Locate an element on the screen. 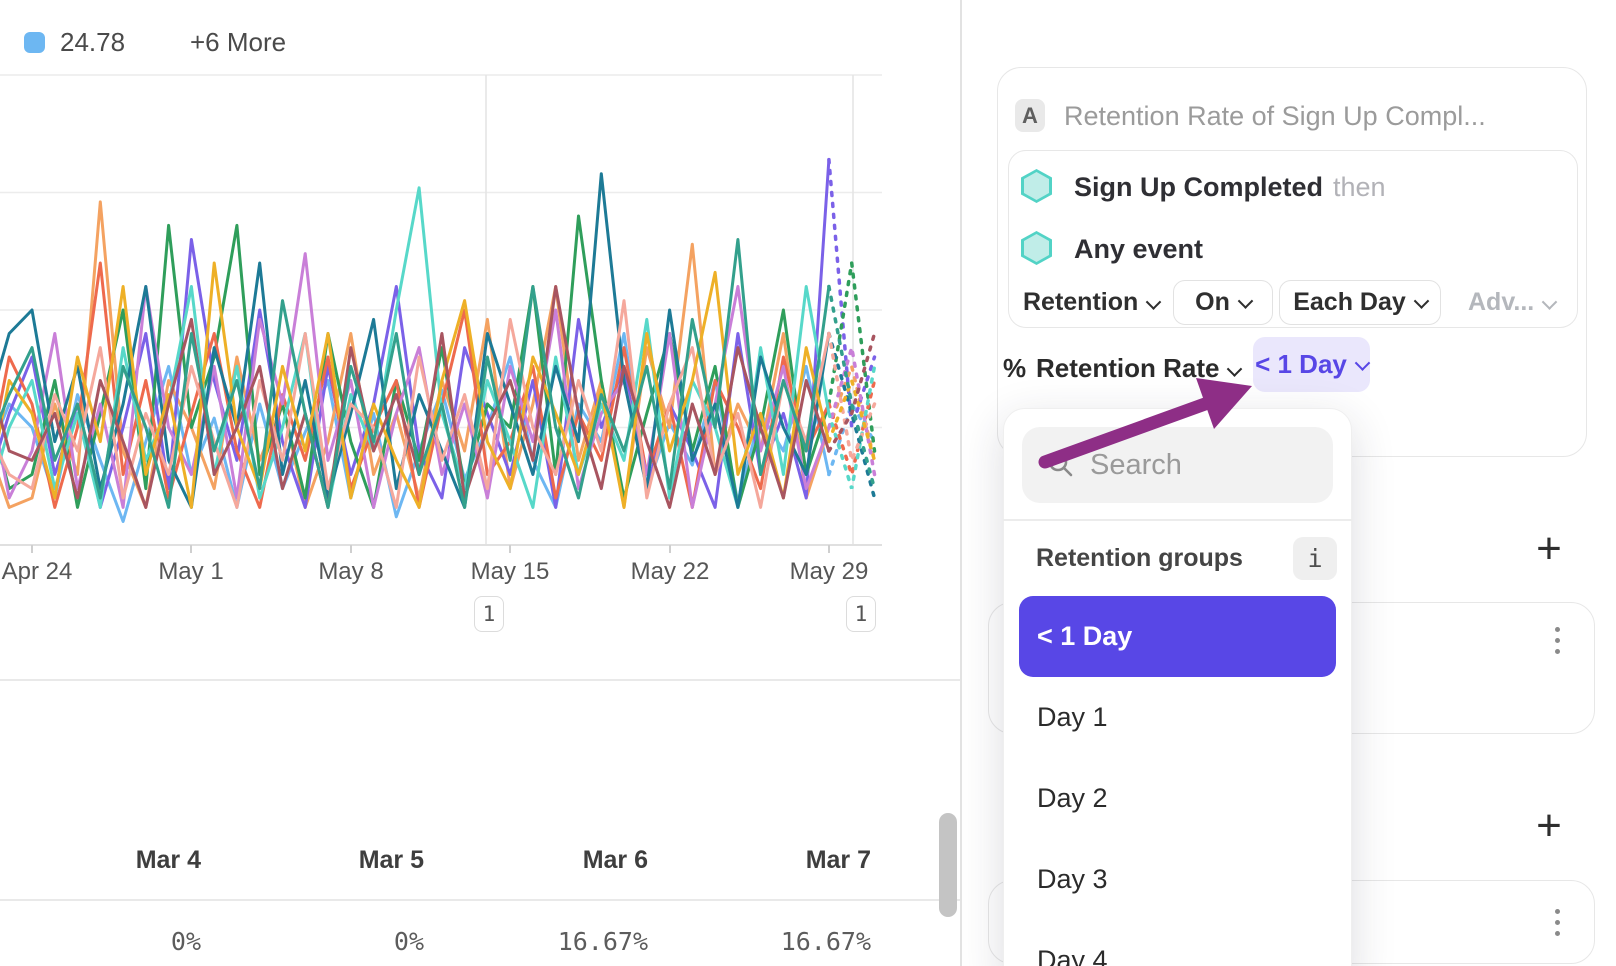 The image size is (1616, 966). event-then-label: then is located at coordinates (1359, 187).